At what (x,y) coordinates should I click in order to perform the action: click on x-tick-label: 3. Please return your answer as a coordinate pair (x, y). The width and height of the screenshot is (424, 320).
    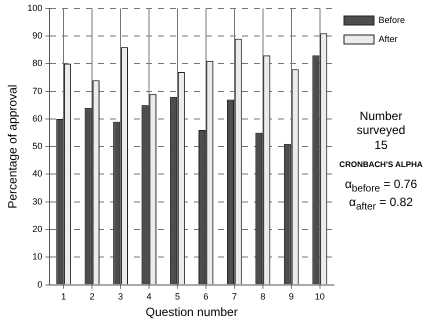
    Looking at the image, I should click on (121, 297).